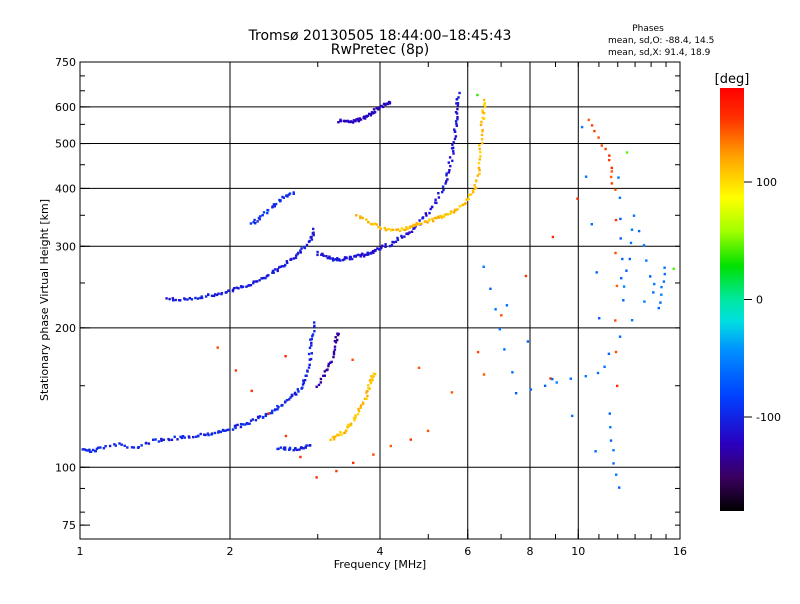  Describe the element at coordinates (659, 53) in the screenshot. I see `phases-x: mean, sd,X: 91.4, 18.9` at that location.